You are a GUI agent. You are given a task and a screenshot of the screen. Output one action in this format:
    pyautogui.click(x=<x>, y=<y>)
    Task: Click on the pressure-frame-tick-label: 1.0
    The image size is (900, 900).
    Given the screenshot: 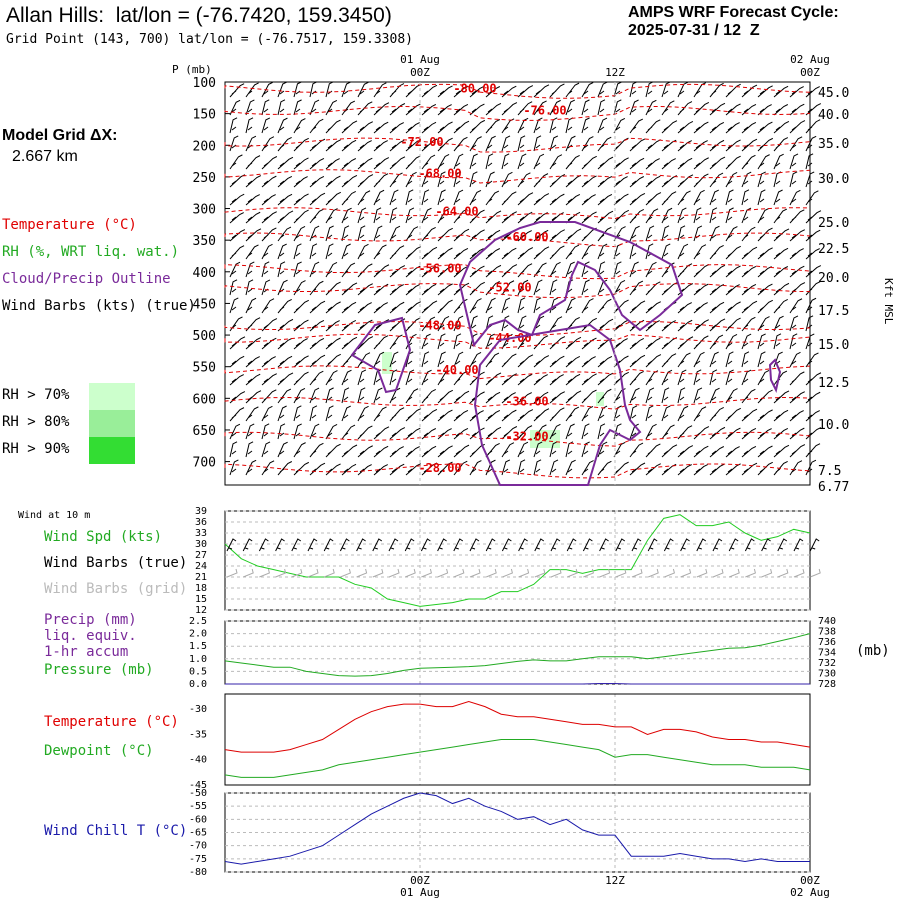 What is the action you would take?
    pyautogui.click(x=198, y=659)
    